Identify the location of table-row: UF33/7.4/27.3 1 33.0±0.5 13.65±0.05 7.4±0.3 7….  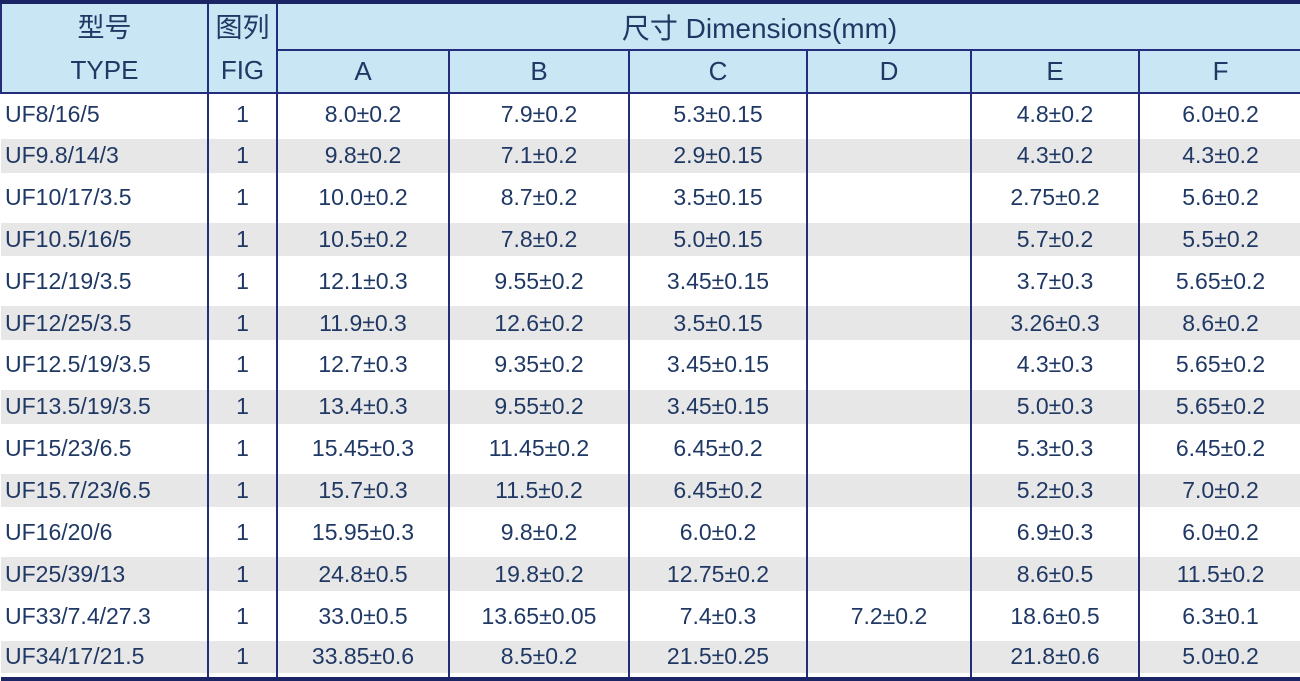
(650, 616).